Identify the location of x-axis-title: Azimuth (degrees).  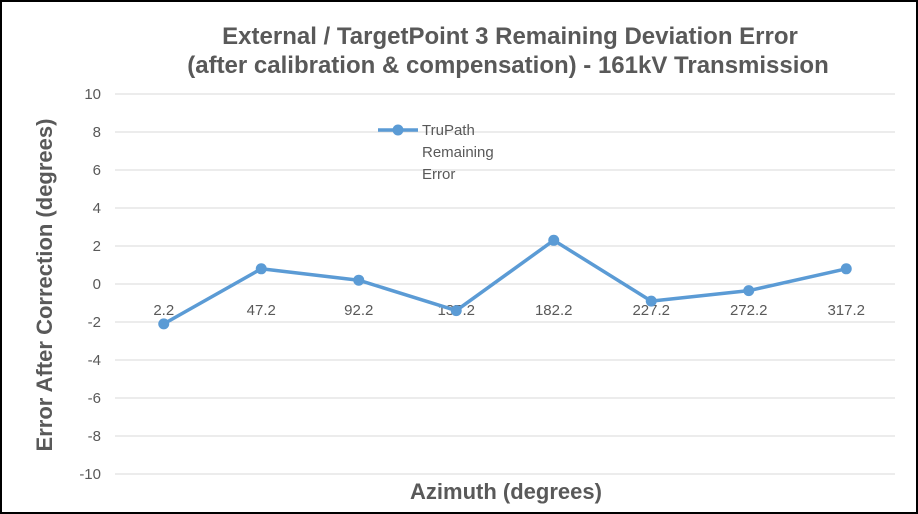
(506, 491).